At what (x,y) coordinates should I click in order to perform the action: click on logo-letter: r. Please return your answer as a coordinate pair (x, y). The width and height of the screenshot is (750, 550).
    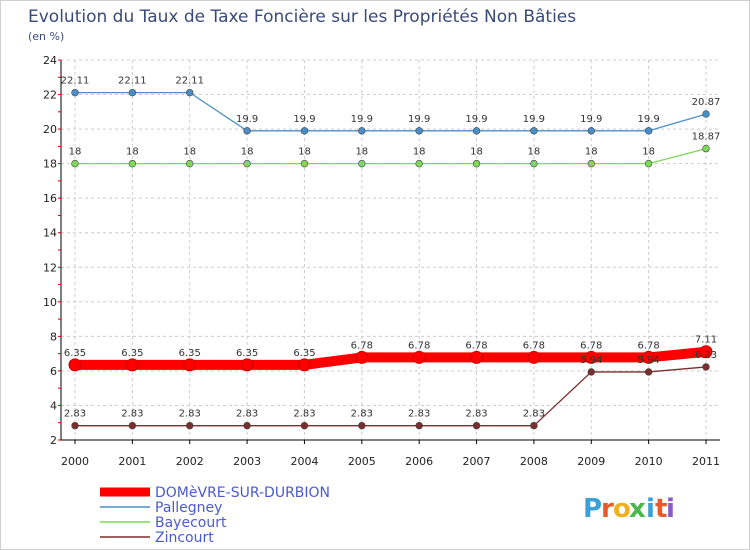
    Looking at the image, I should click on (607, 509).